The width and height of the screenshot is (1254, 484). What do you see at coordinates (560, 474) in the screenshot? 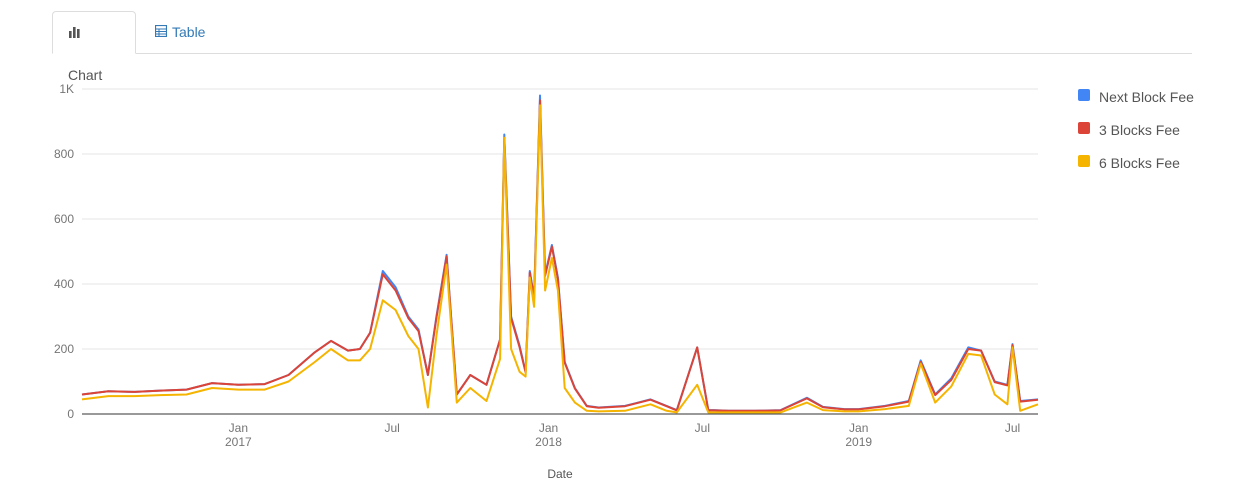
I see `x-axis-label: Date` at bounding box center [560, 474].